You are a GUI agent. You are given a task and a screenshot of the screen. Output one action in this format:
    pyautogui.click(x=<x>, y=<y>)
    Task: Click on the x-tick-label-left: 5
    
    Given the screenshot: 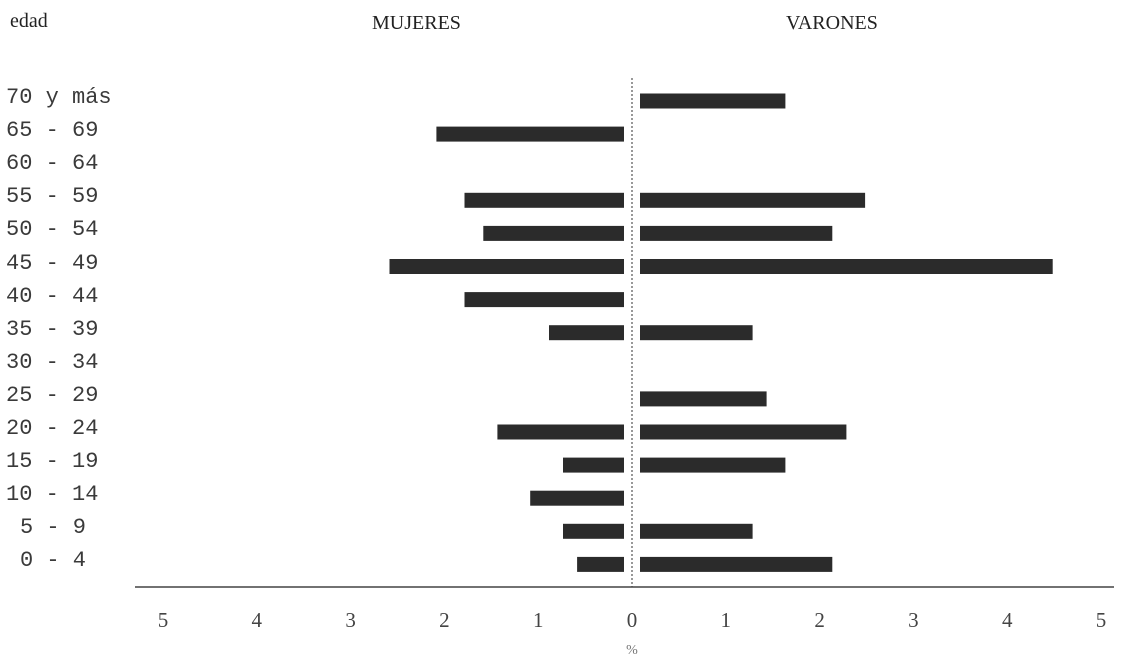 What is the action you would take?
    pyautogui.click(x=163, y=620)
    